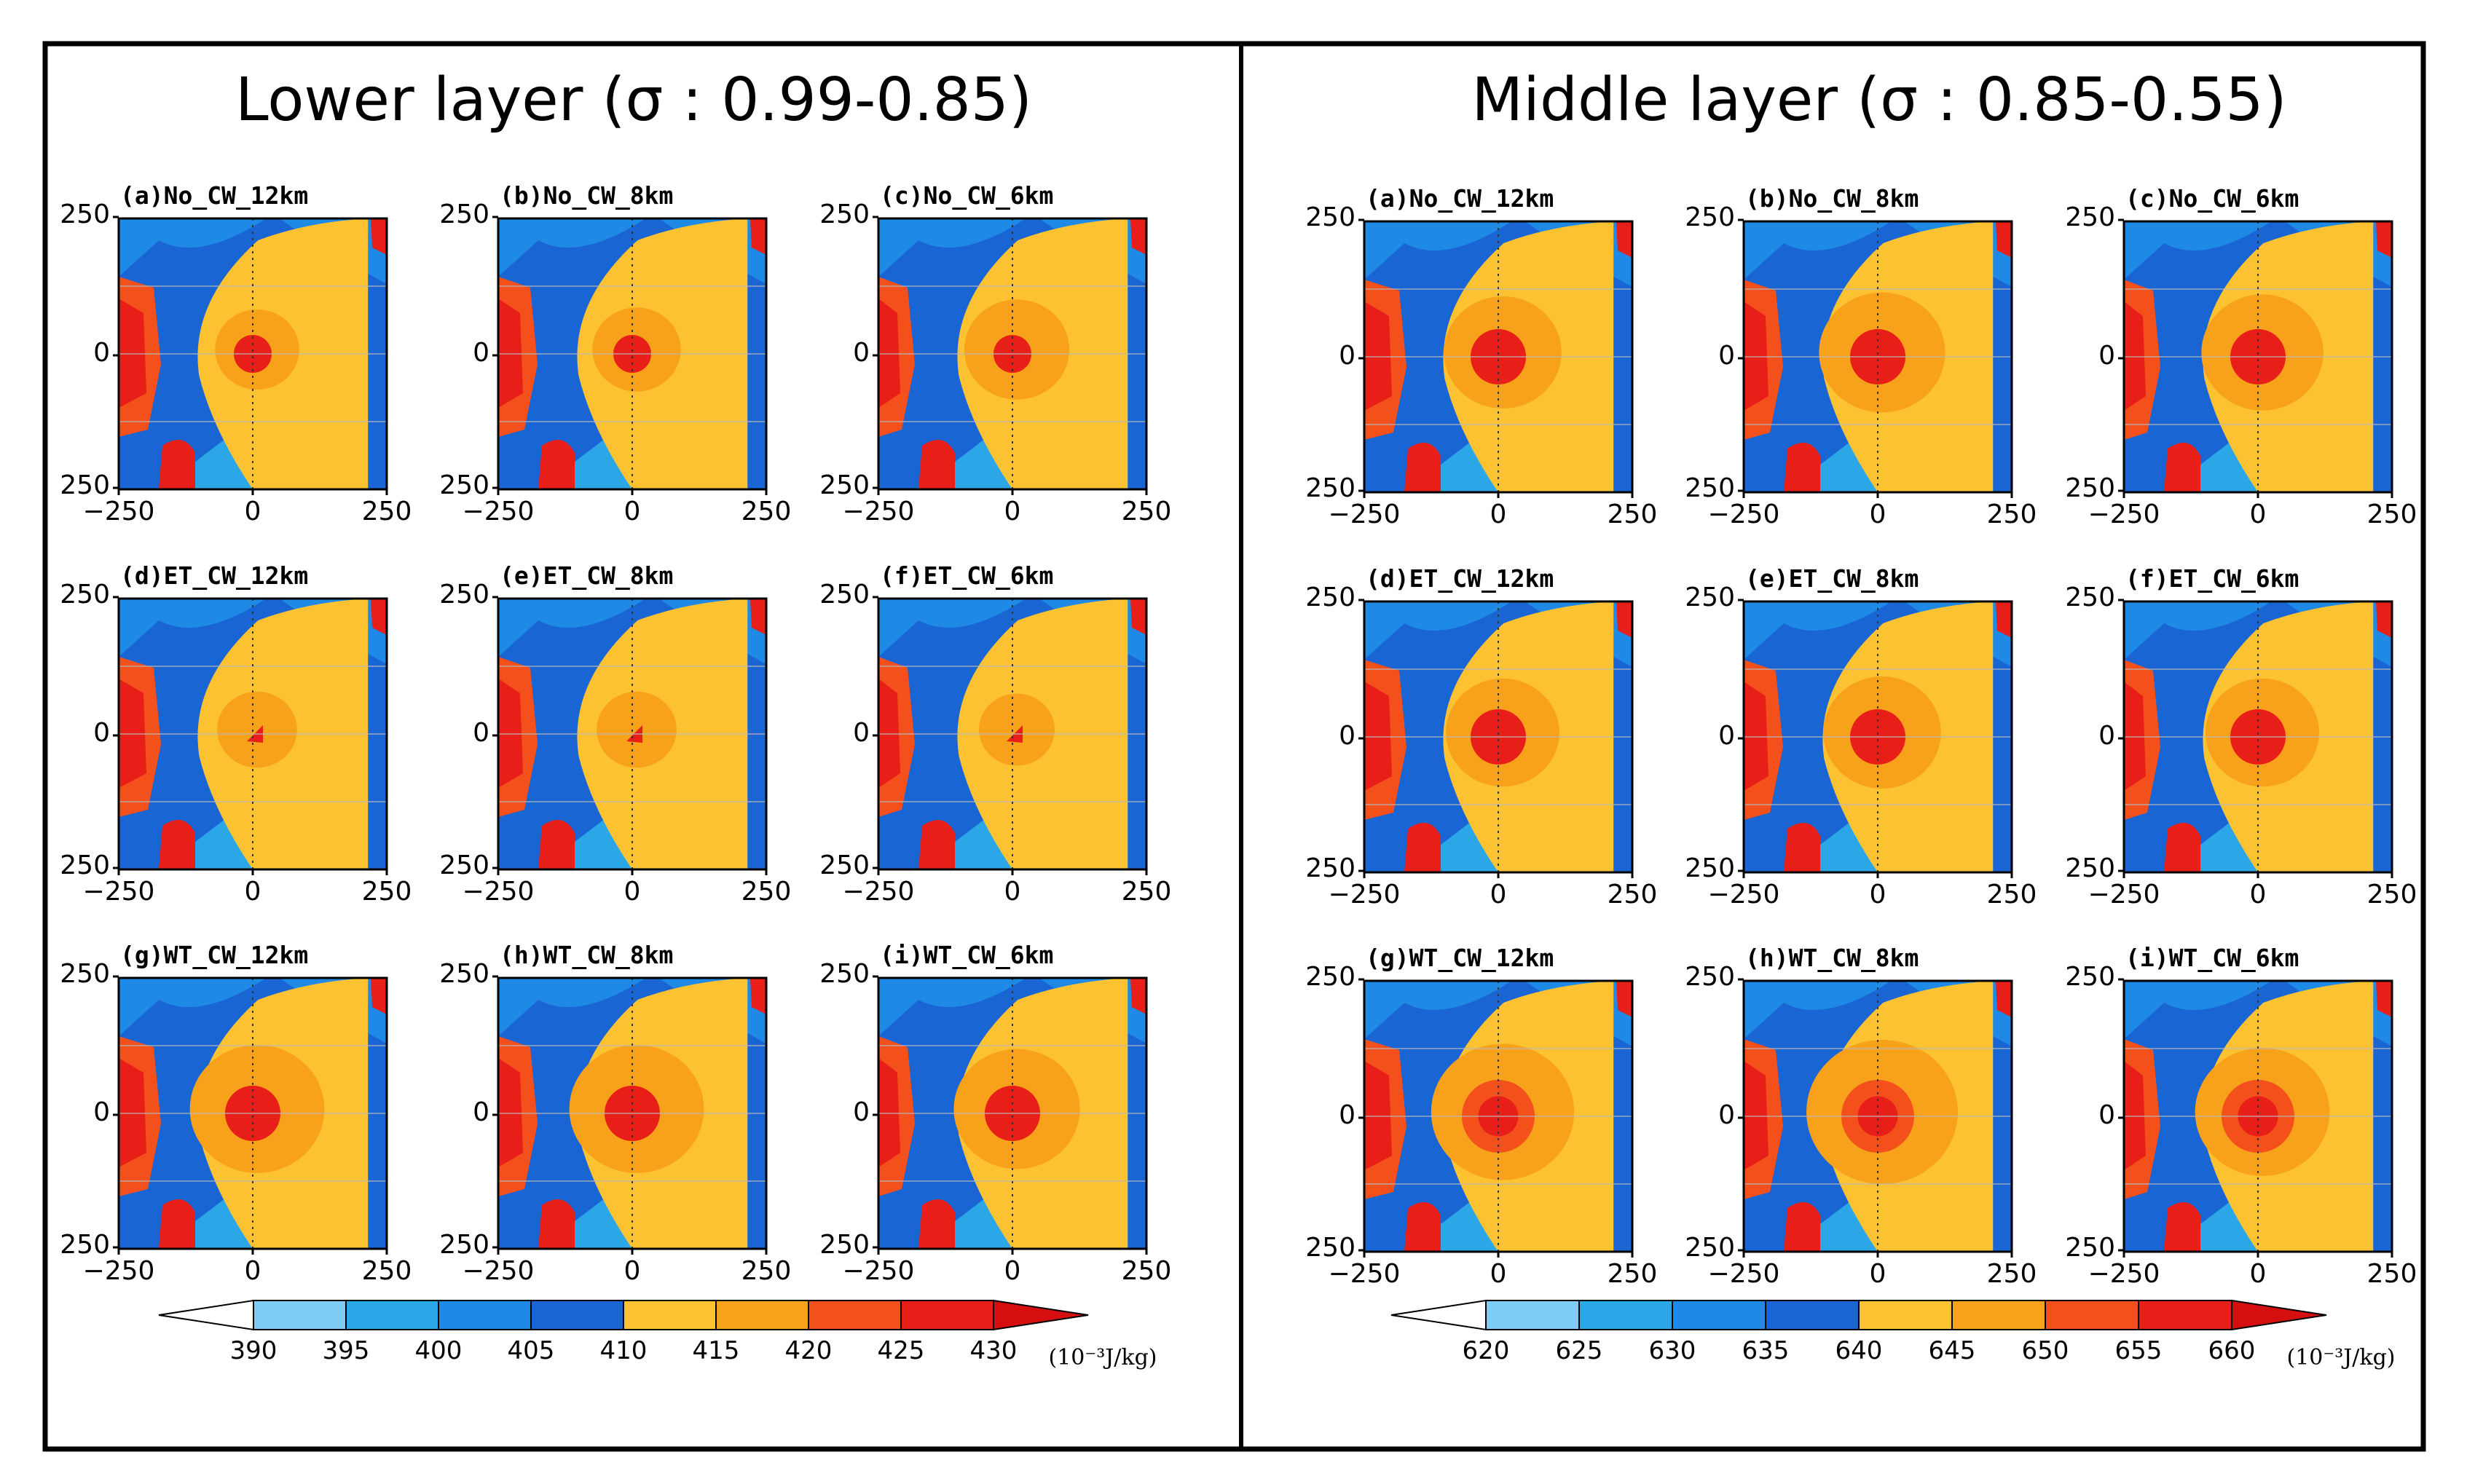  I want to click on colorbar-tick-label: 640, so click(1859, 1350).